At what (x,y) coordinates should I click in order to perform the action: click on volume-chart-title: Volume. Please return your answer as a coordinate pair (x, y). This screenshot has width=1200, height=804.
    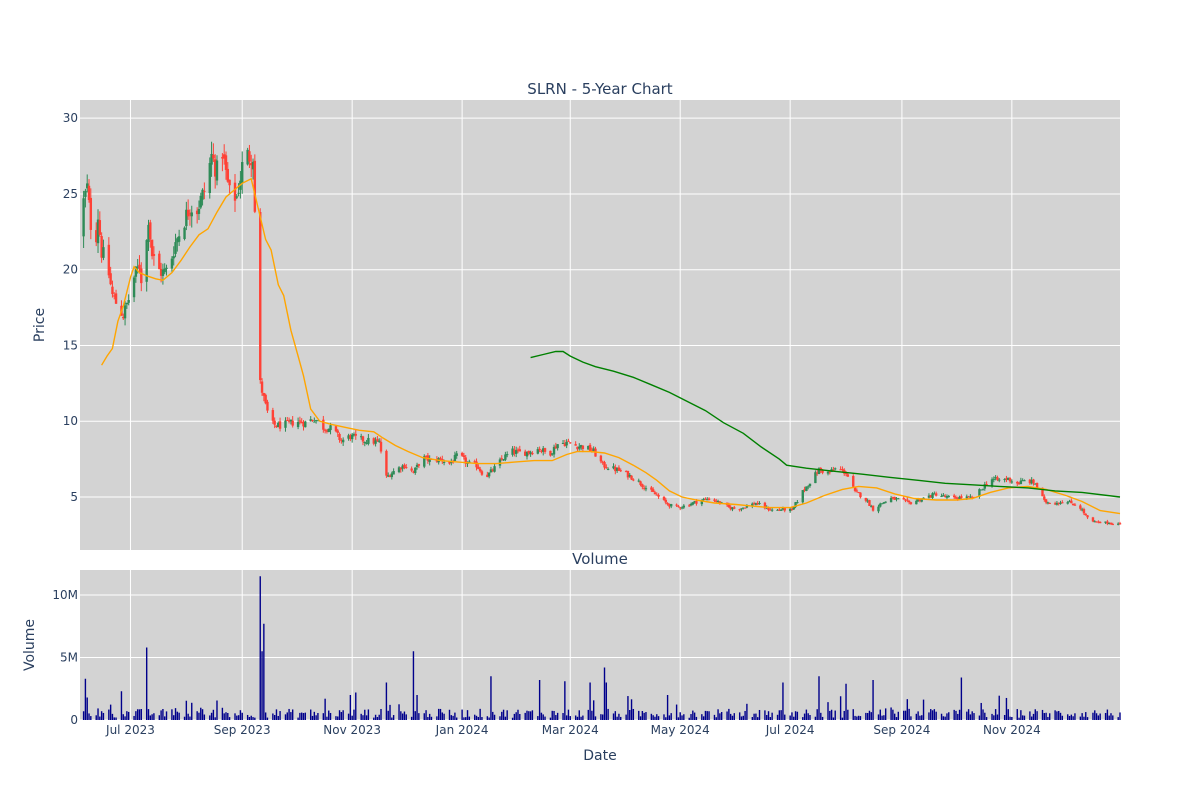
    Looking at the image, I should click on (600, 559).